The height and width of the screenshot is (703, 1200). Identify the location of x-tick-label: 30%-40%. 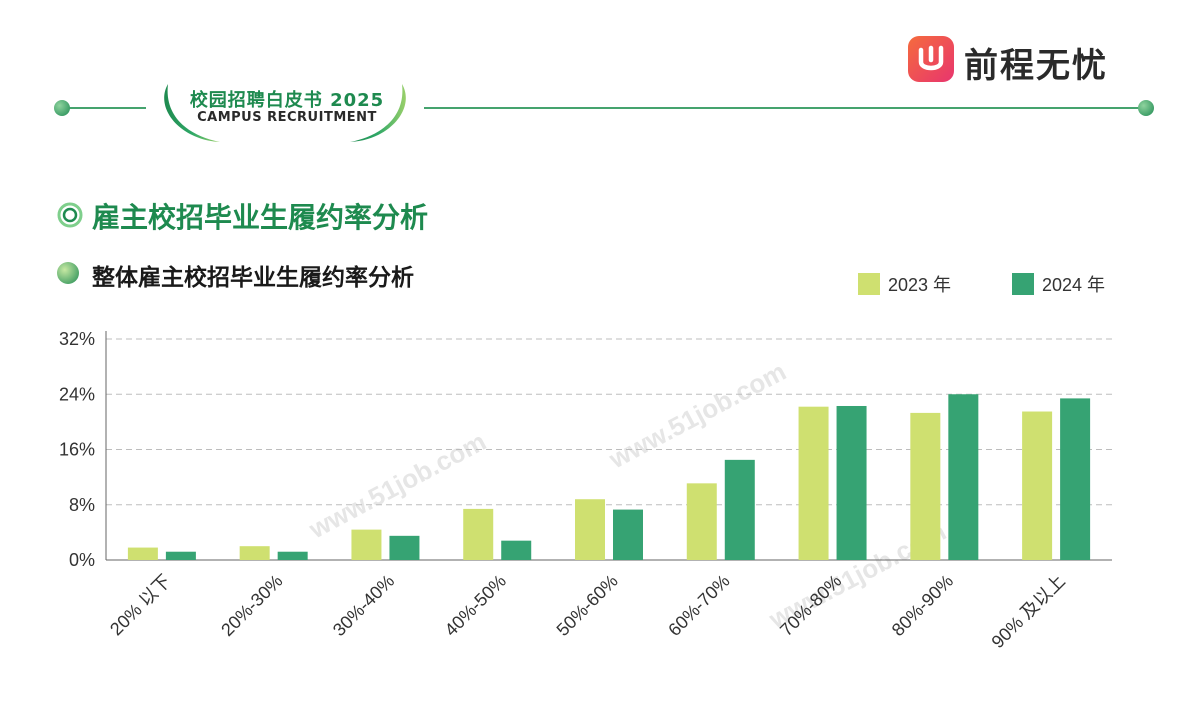
(363, 605).